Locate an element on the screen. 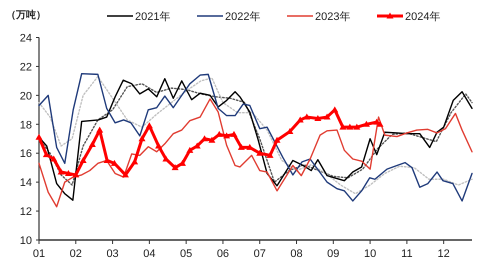 Image resolution: width=492 pixels, height=265 pixels. y-tick-label: 20 is located at coordinates (26, 96).